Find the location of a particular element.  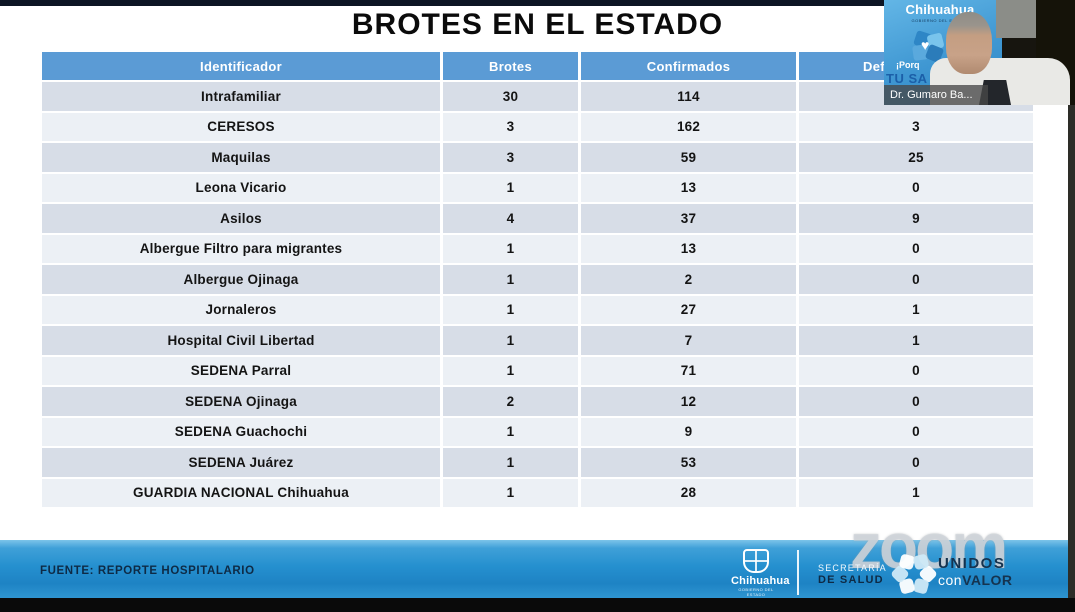

source-note: FUENTE: REPORTE HOSPITALARIO is located at coordinates (147, 571).